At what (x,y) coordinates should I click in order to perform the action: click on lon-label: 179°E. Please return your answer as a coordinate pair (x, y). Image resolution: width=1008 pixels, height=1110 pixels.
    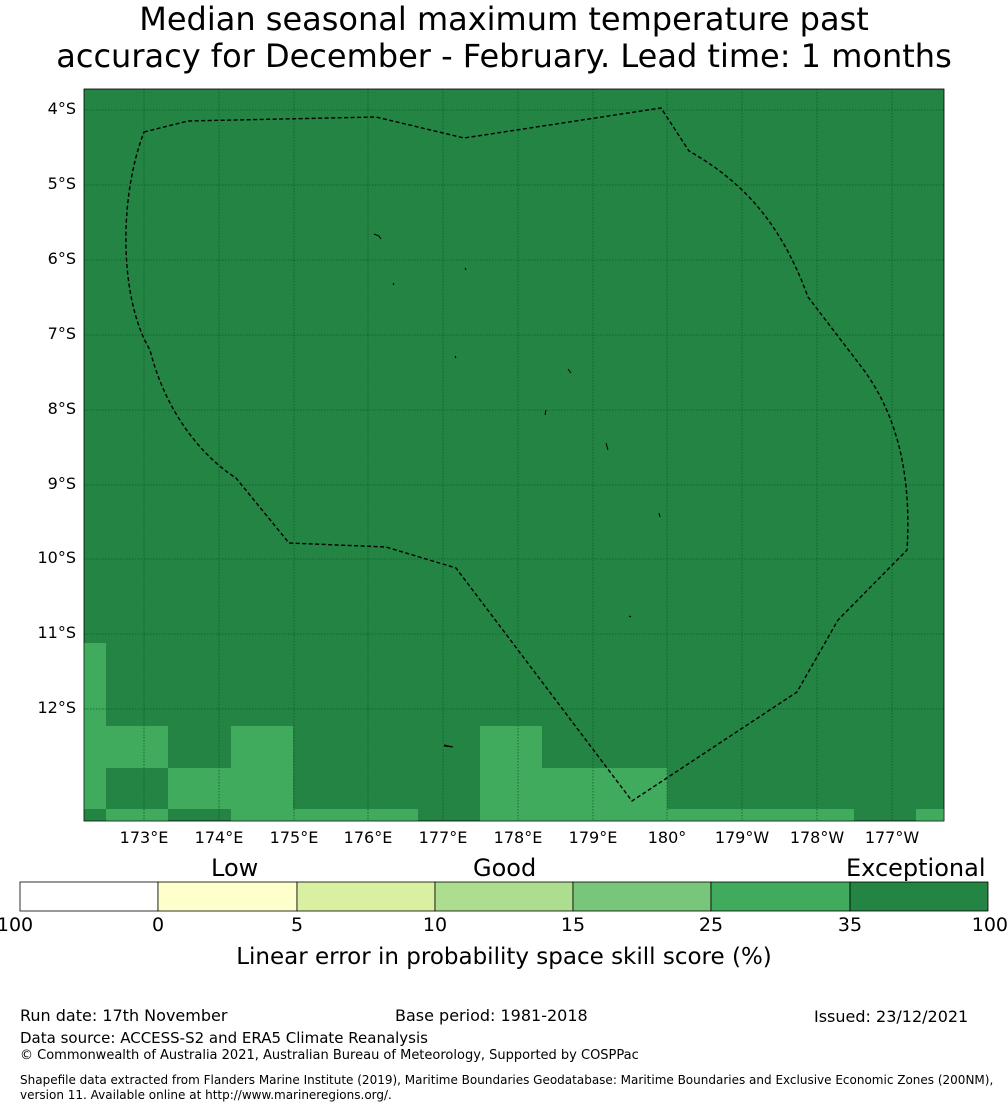
    Looking at the image, I should click on (593, 837).